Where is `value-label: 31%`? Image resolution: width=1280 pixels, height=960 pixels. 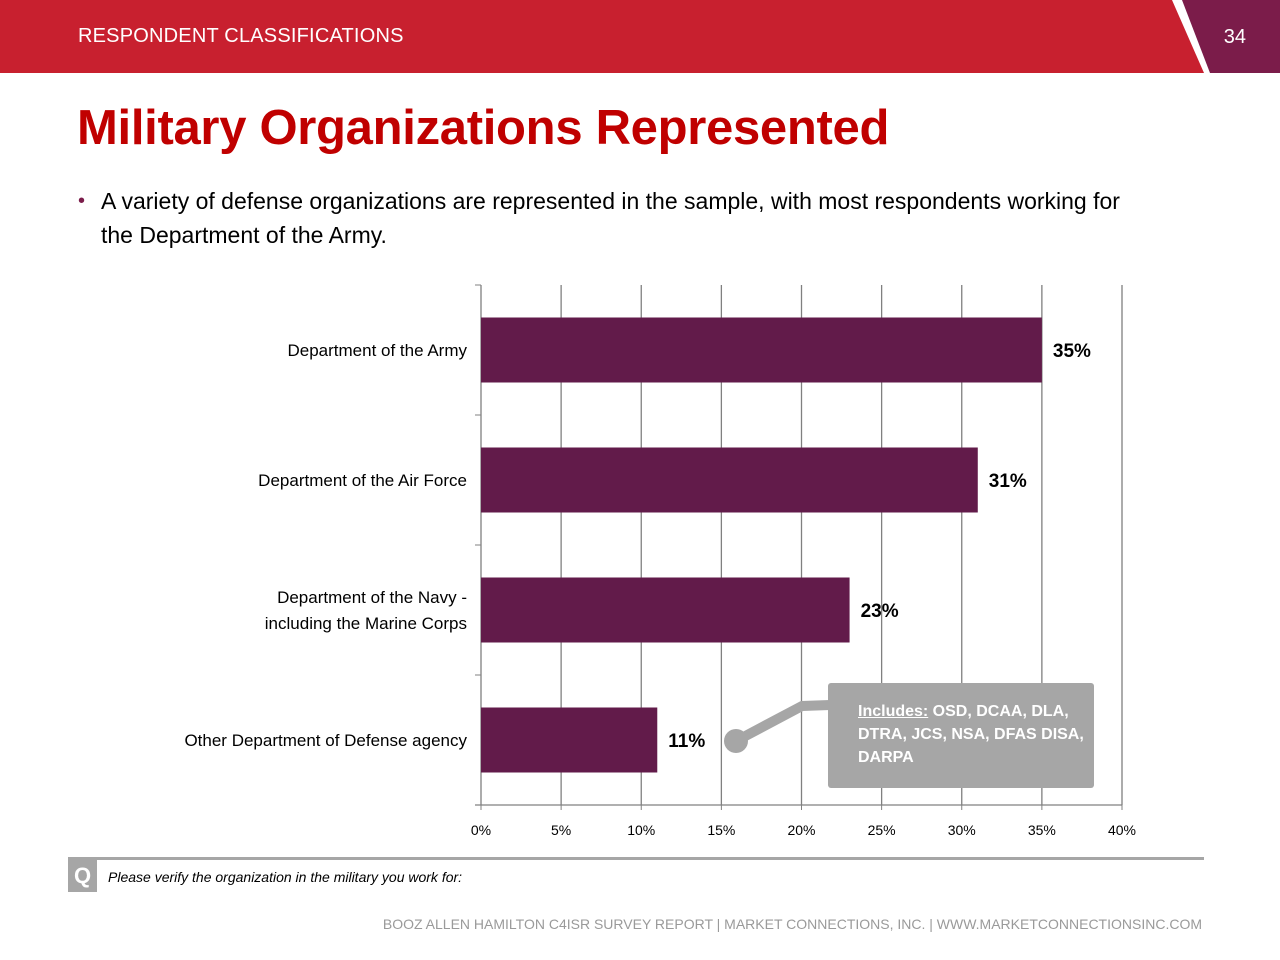
value-label: 31% is located at coordinates (1008, 481).